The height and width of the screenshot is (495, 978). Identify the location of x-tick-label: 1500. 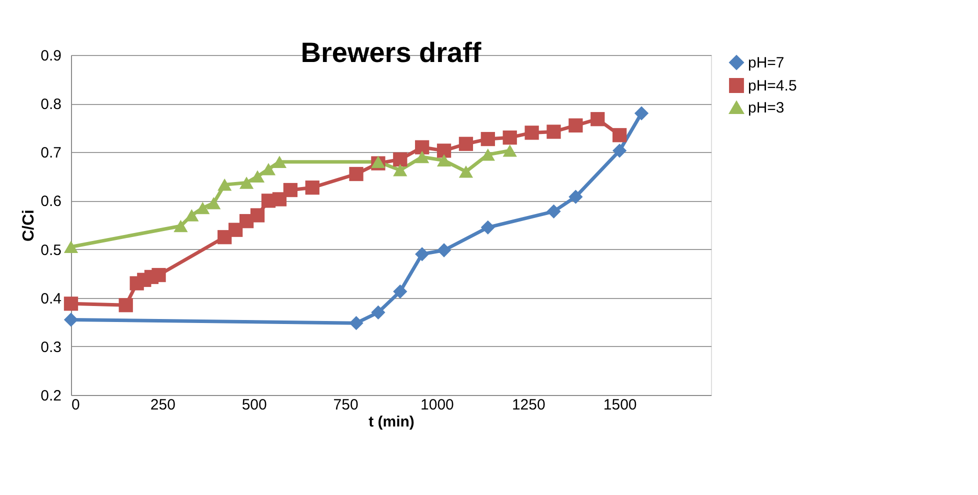
(620, 405).